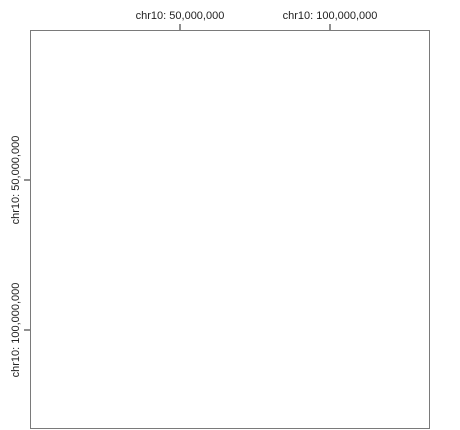  What do you see at coordinates (330, 16) in the screenshot?
I see `x-tick-label: chr10: 100,000,000` at bounding box center [330, 16].